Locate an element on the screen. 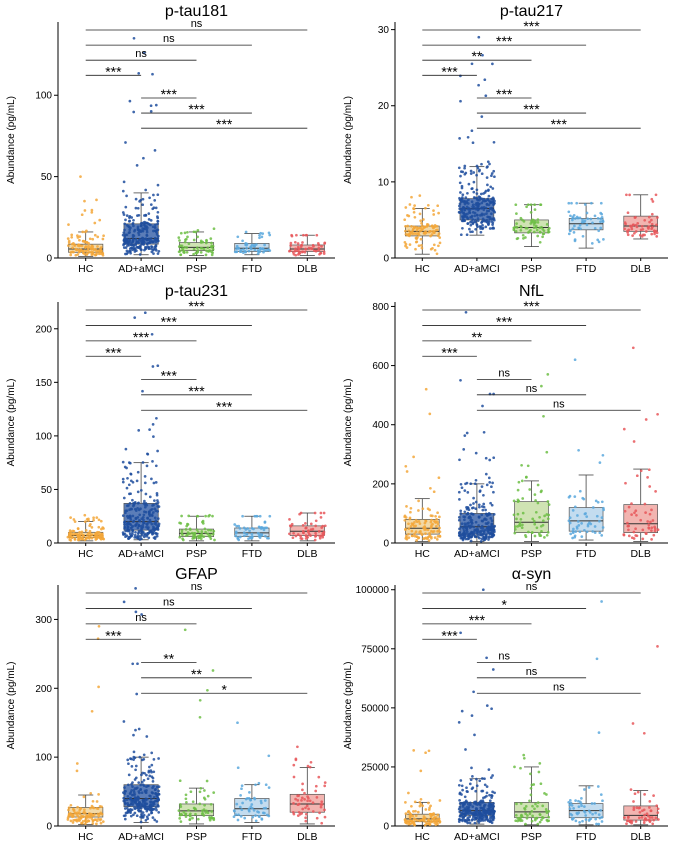 This screenshot has width=685, height=845. y-axis-label: Abundance (pg/mL) is located at coordinates (348, 140).